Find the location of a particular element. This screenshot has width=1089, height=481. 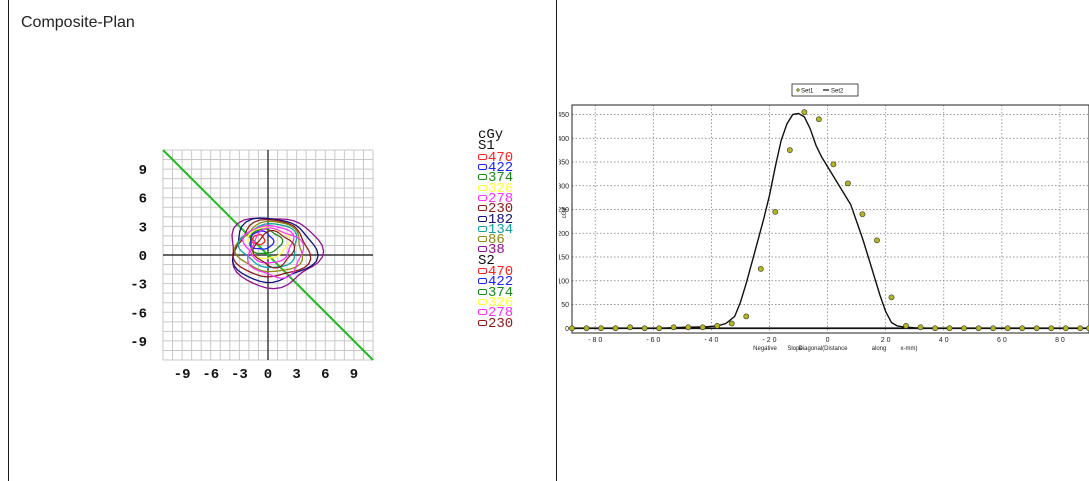

panel-divider-line is located at coordinates (556, 240).